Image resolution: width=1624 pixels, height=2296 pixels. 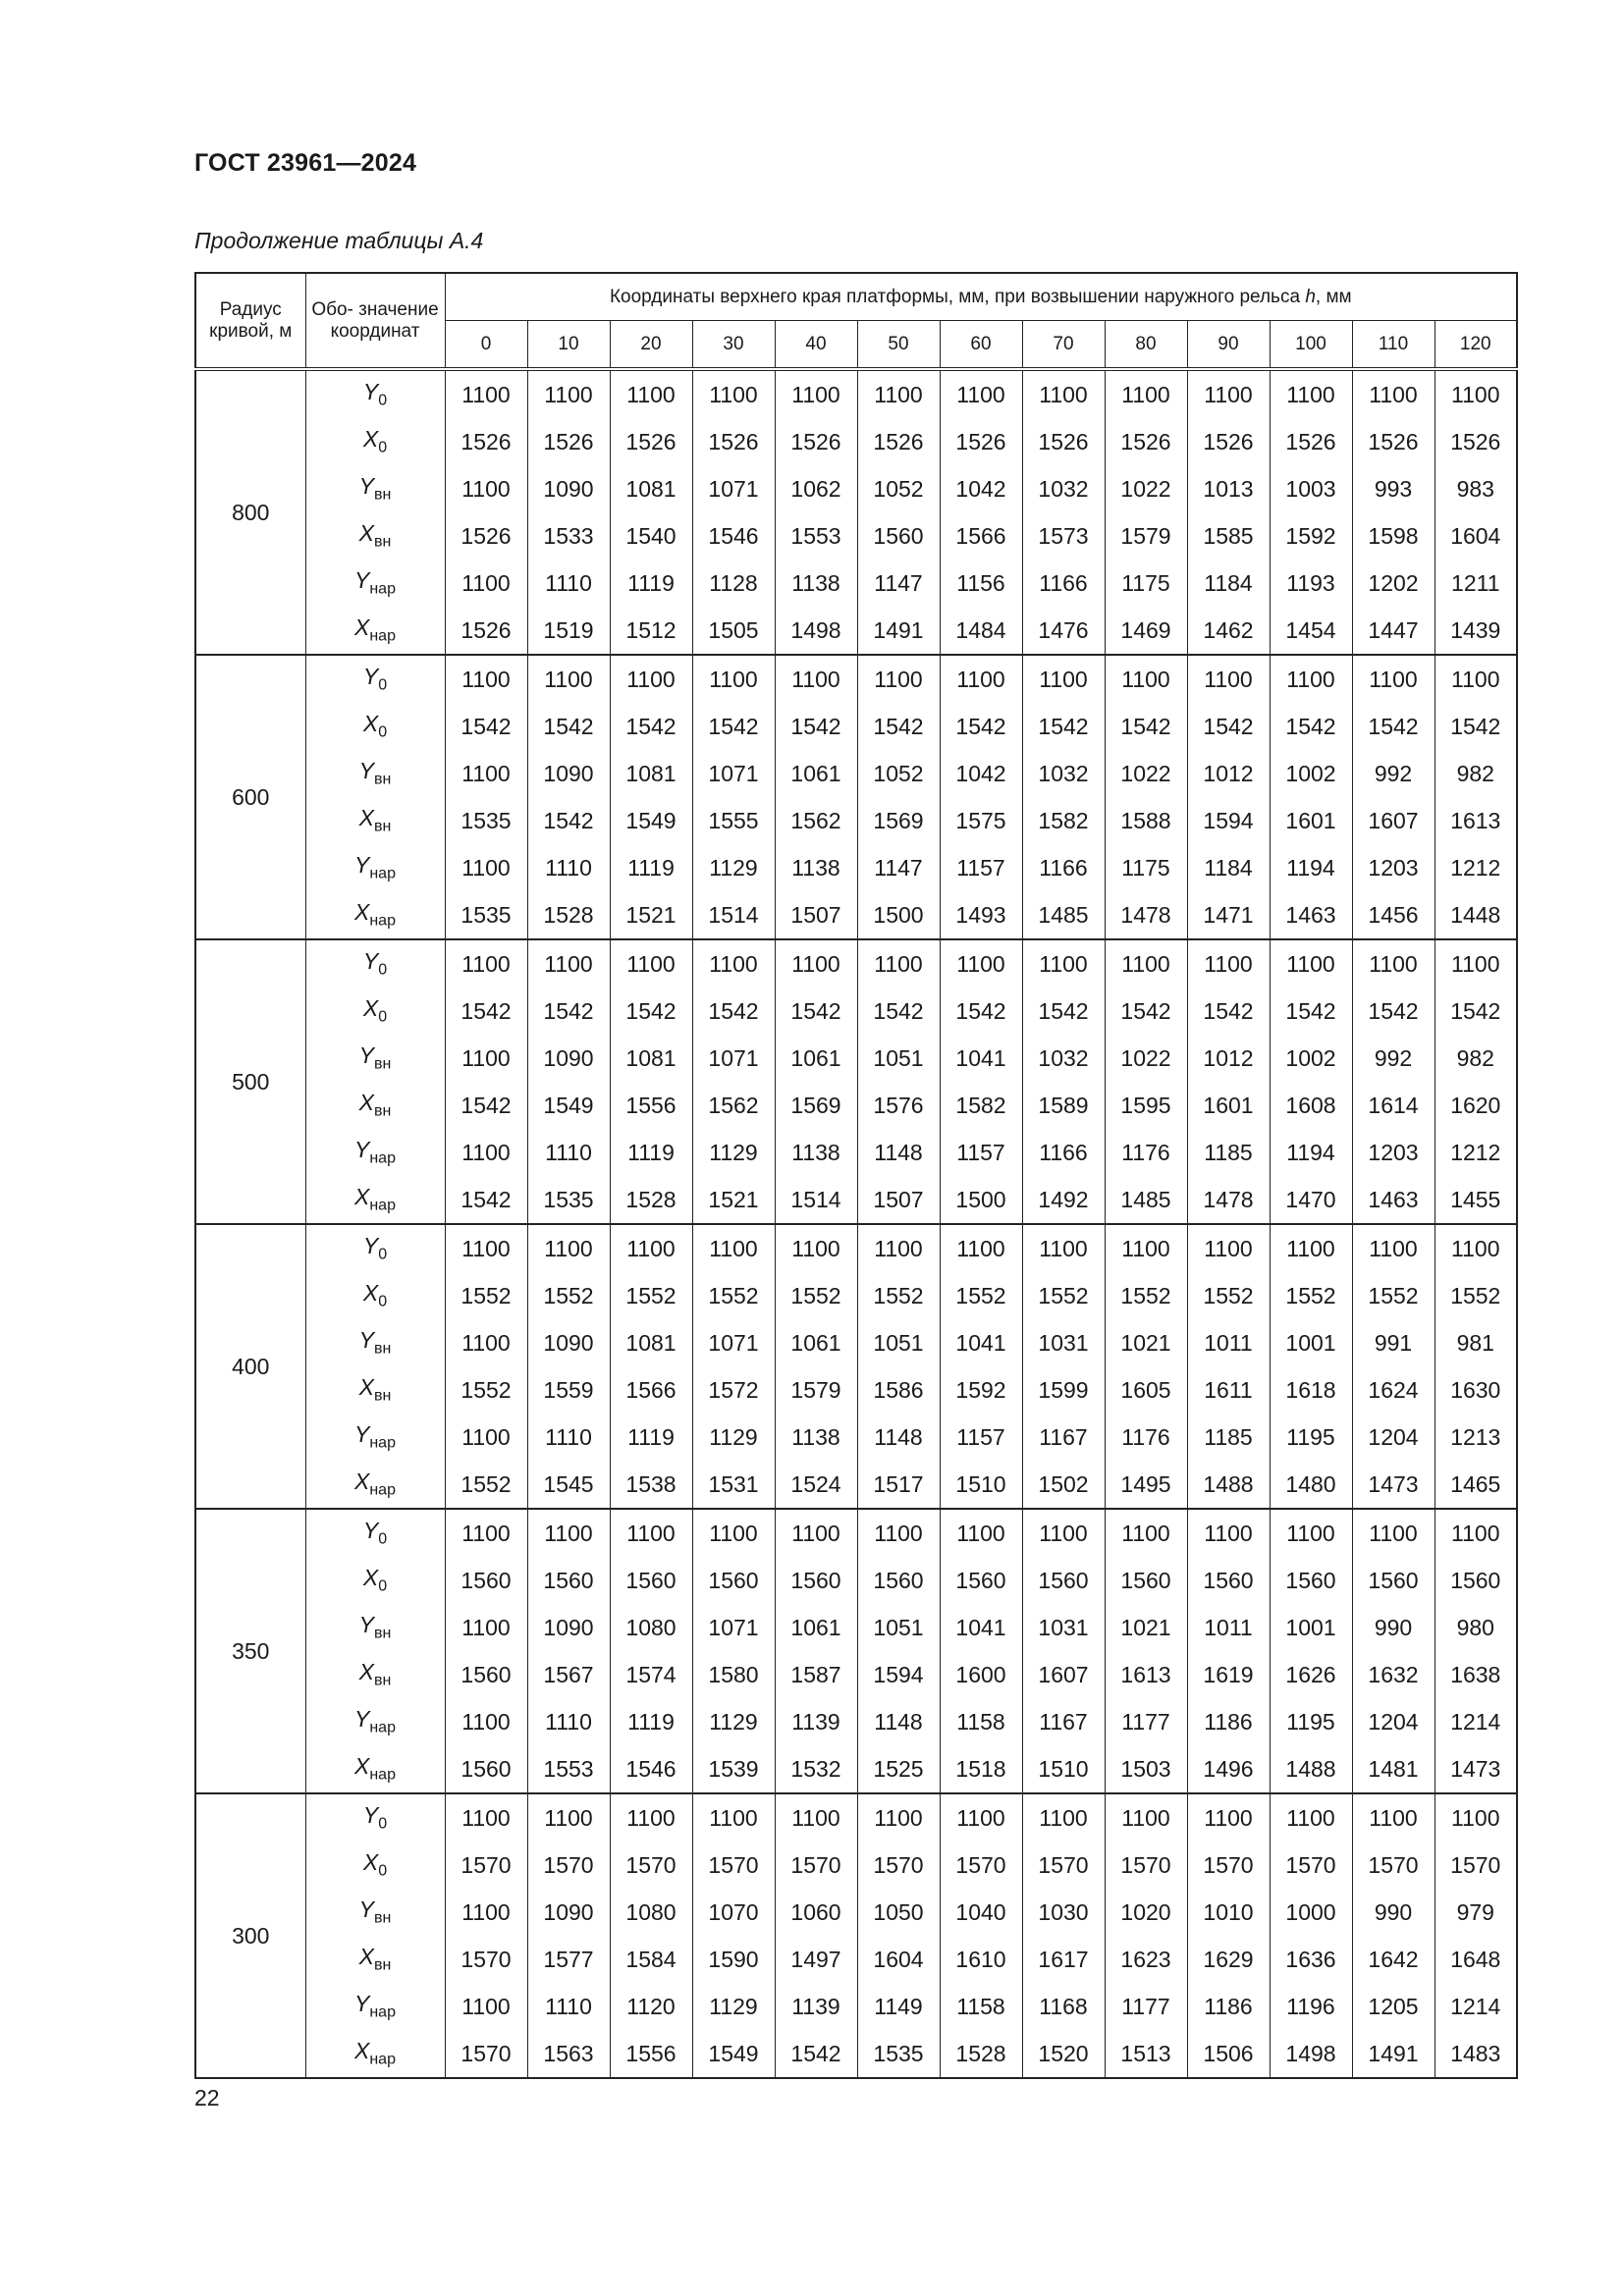 I want to click on value-cell: 1549, so click(x=651, y=820).